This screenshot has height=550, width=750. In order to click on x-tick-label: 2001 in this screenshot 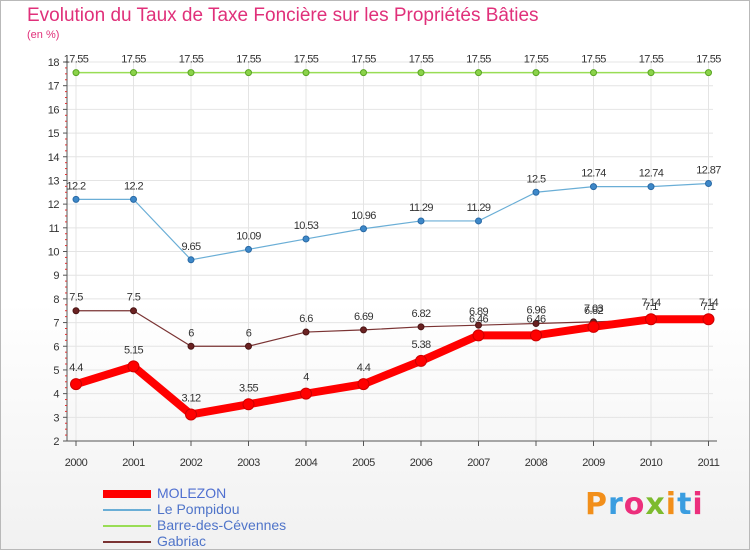, I will do `click(133, 463)`.